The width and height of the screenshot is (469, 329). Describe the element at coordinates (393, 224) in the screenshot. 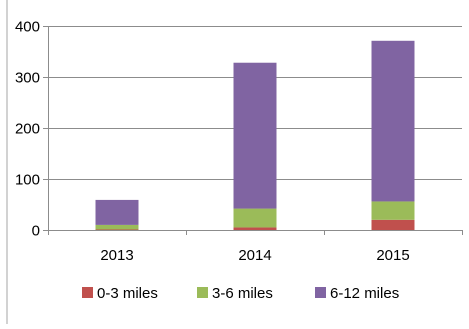

I see `bar-2015-0-3-miles` at that location.